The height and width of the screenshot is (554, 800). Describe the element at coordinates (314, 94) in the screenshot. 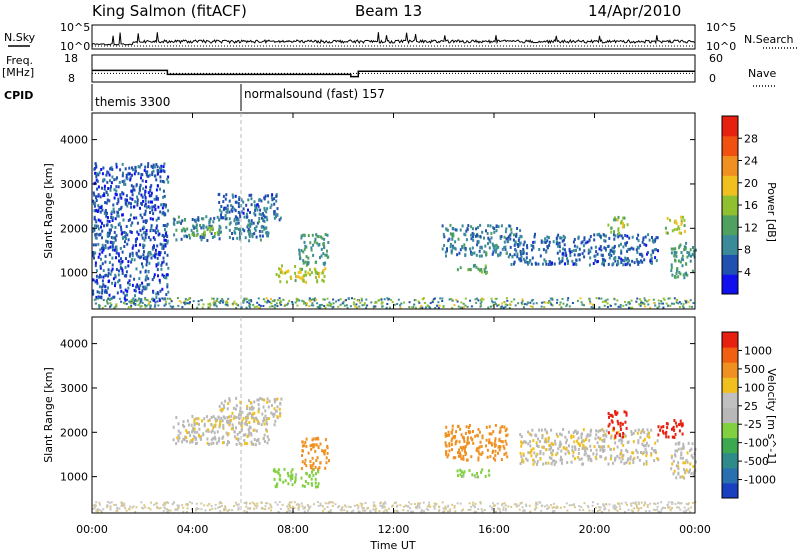

I see `cpid-program-2: normalsound (fast) 157` at that location.